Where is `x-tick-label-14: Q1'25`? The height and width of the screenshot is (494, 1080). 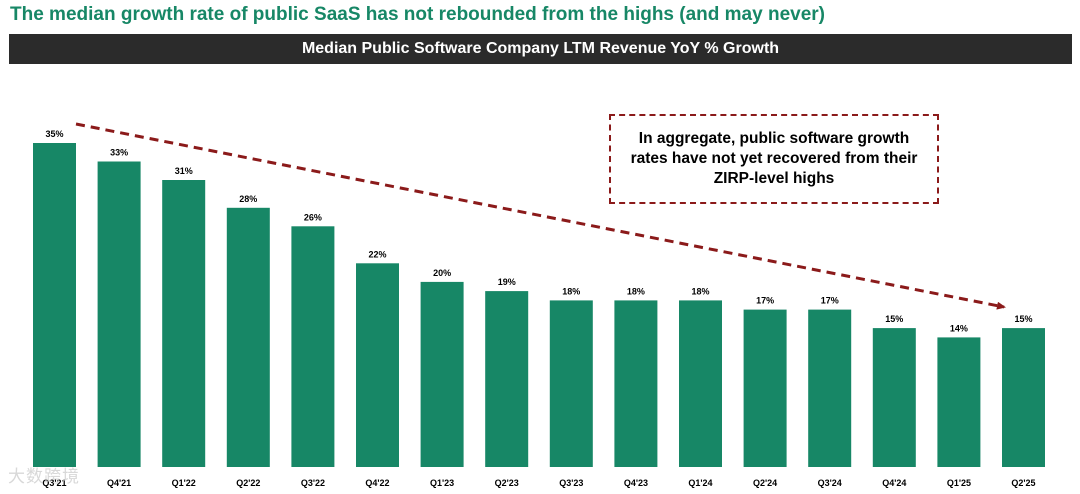
x-tick-label-14: Q1'25 is located at coordinates (959, 483).